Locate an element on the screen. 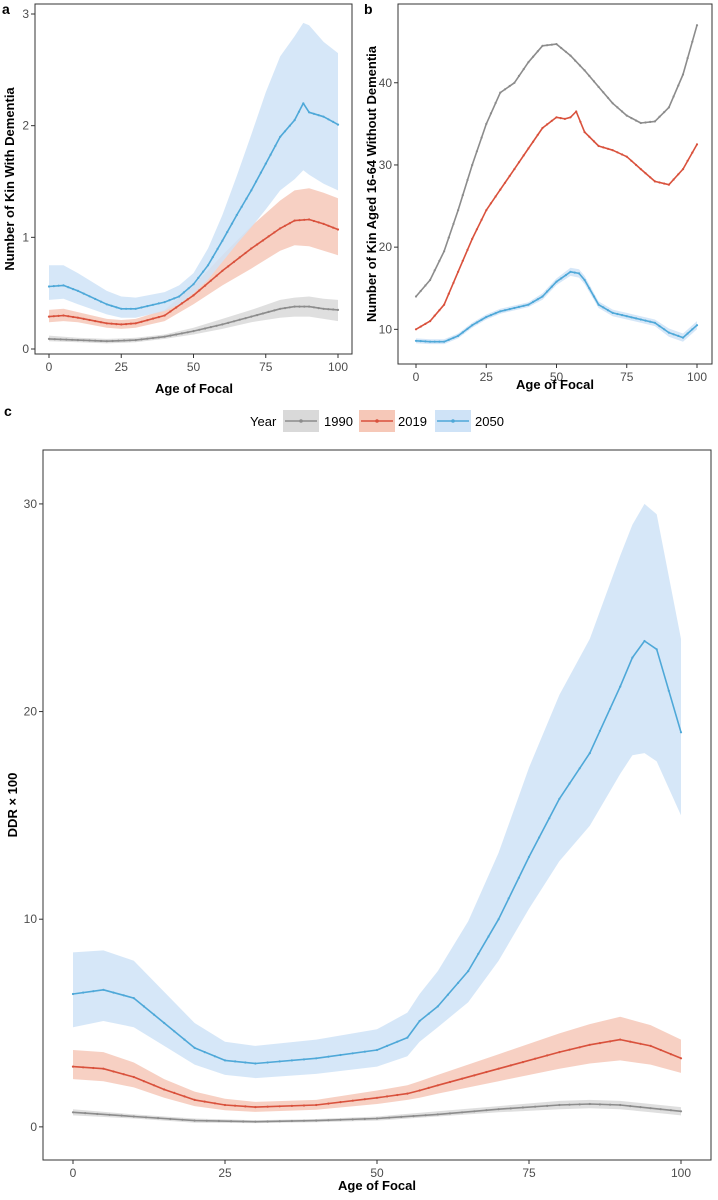  band-c-1990 is located at coordinates (377, 1111).